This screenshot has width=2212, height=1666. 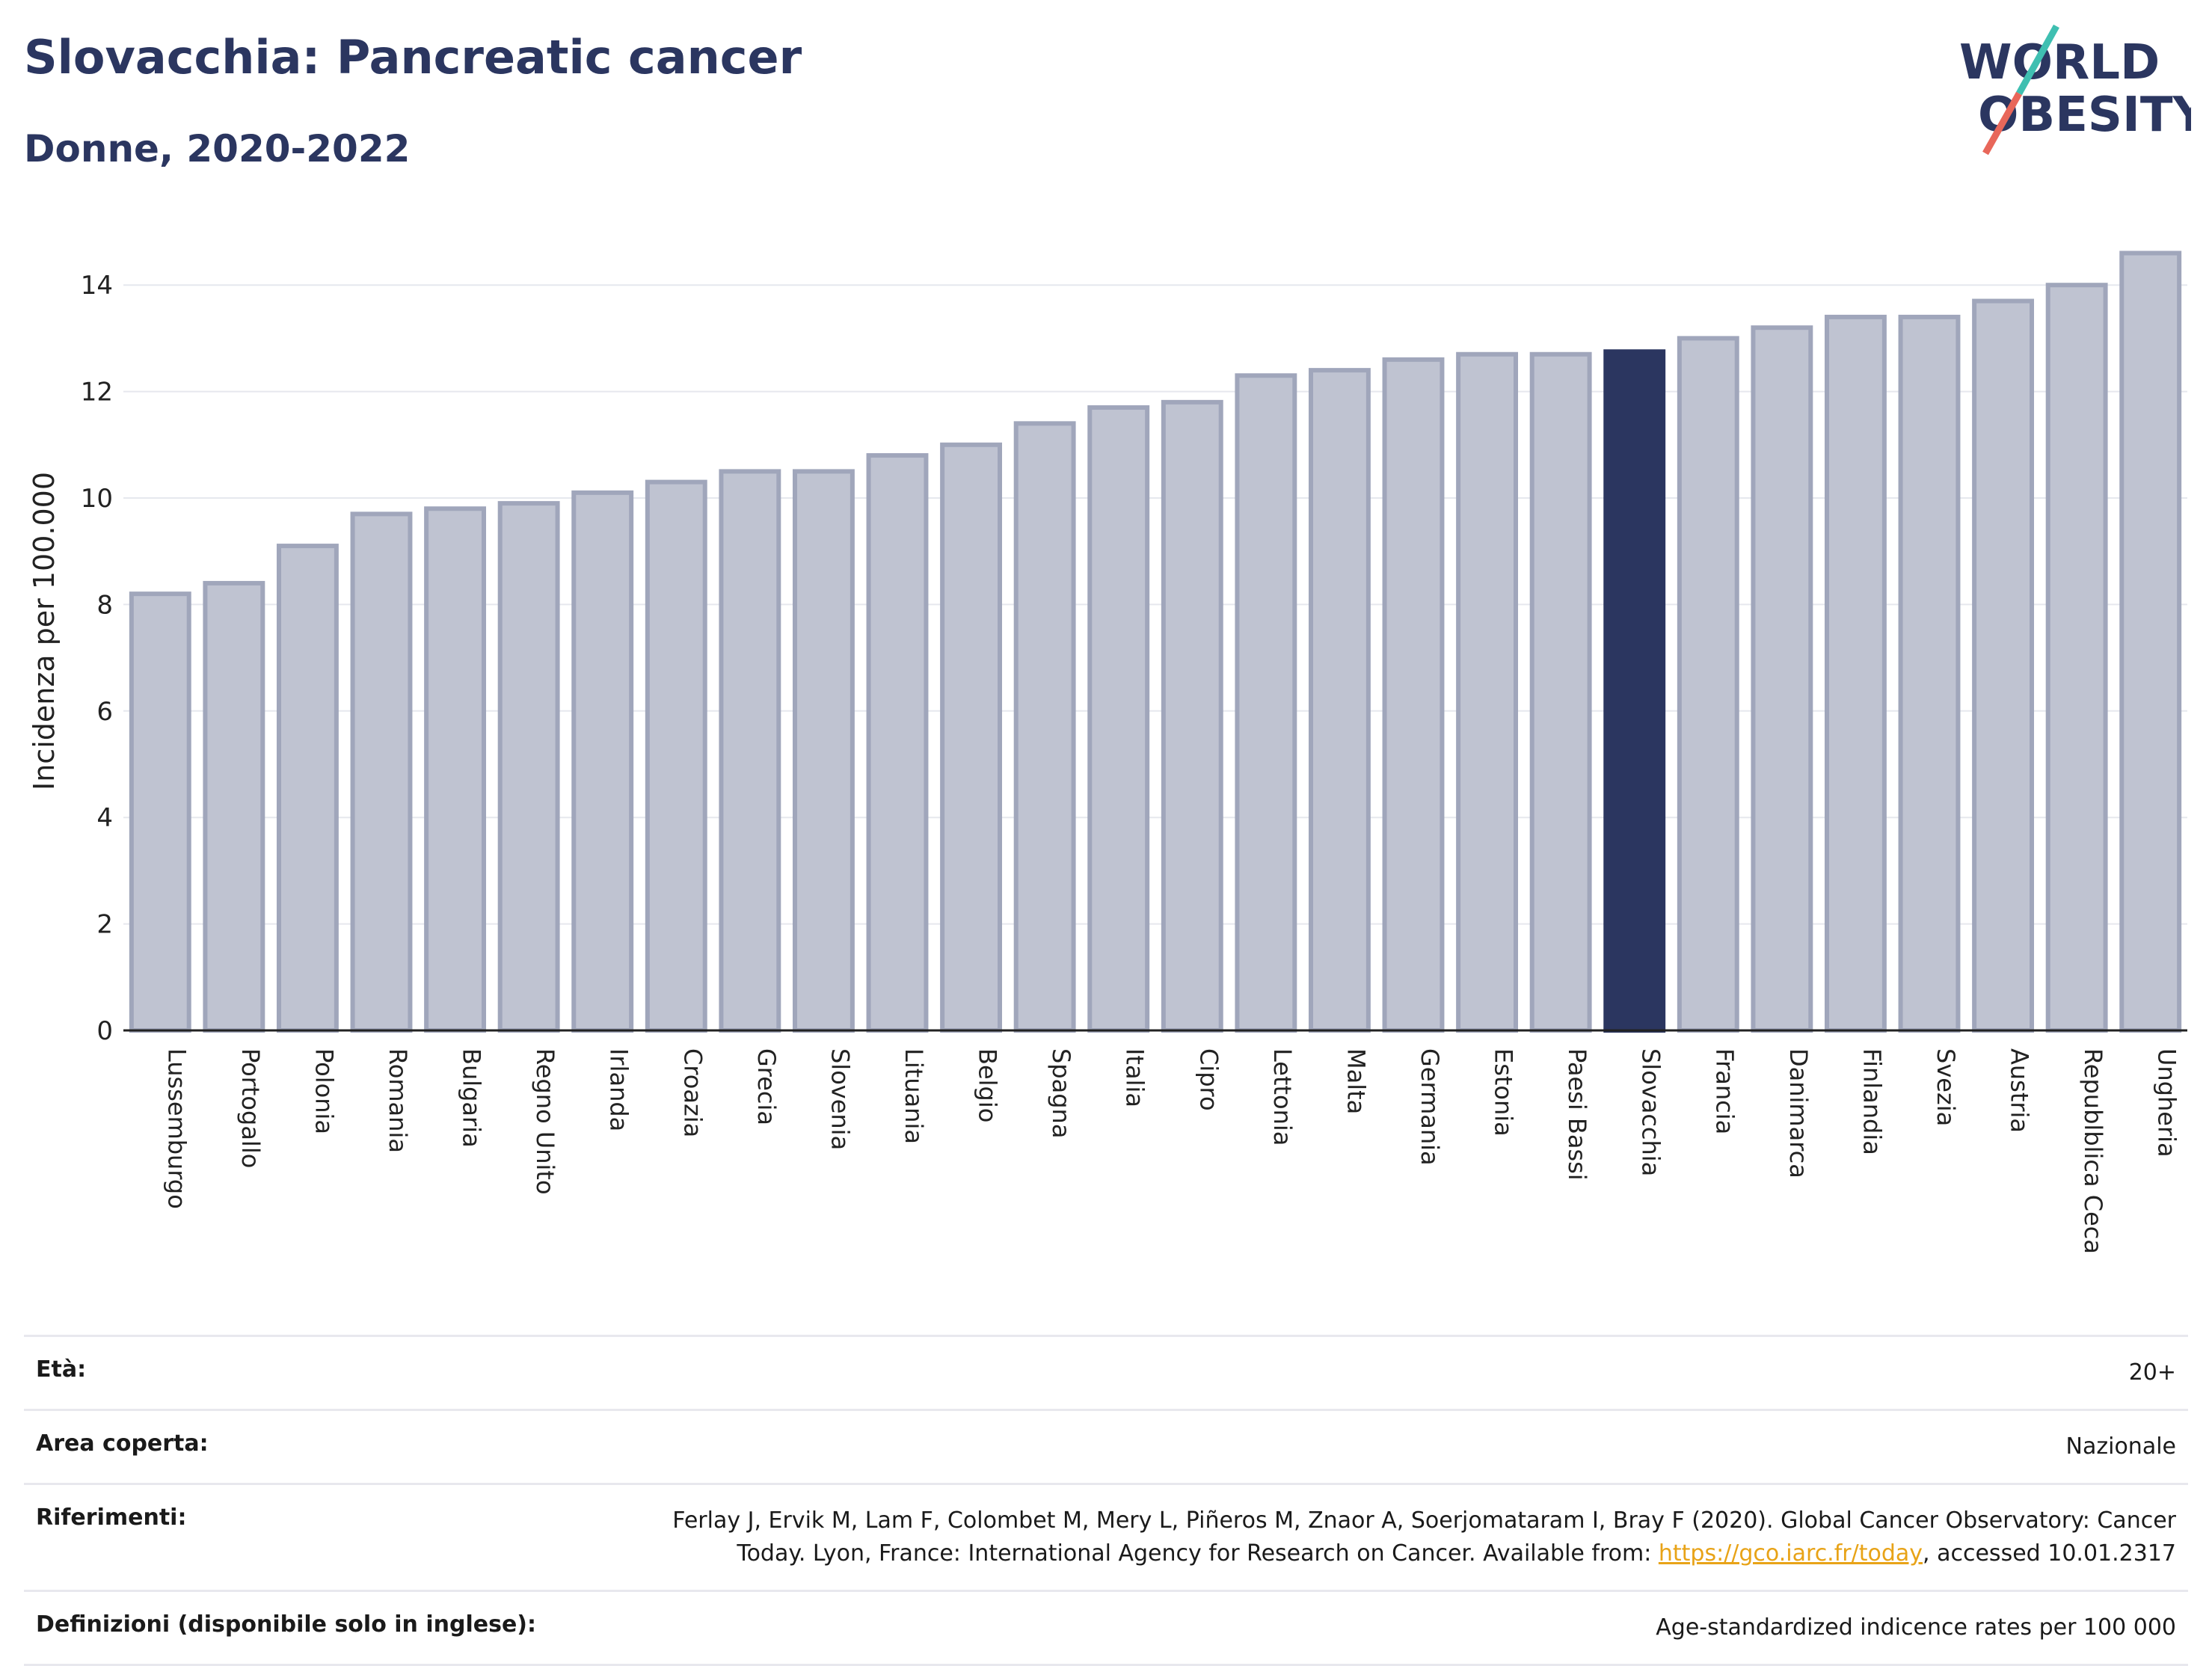 What do you see at coordinates (1782, 679) in the screenshot?
I see `bar-danimarca` at bounding box center [1782, 679].